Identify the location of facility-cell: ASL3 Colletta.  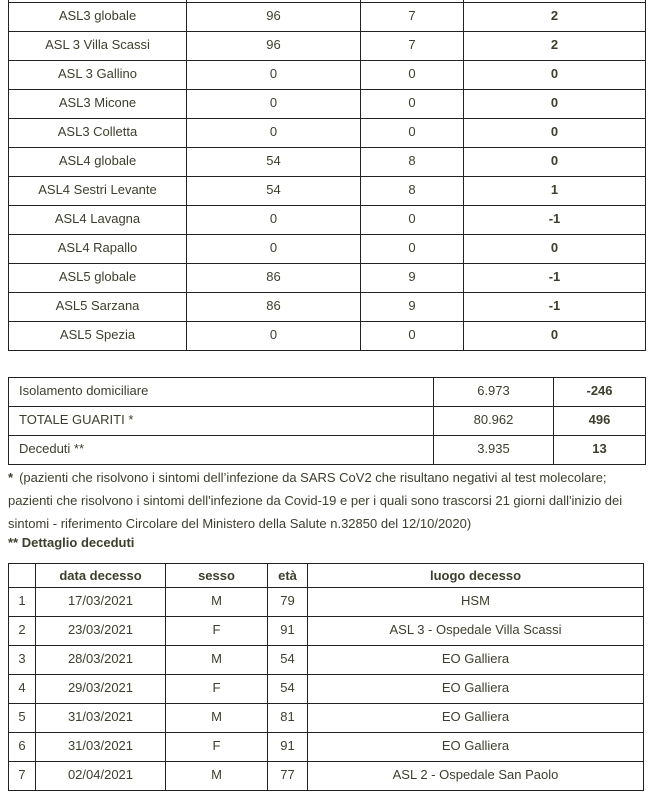
(97, 132).